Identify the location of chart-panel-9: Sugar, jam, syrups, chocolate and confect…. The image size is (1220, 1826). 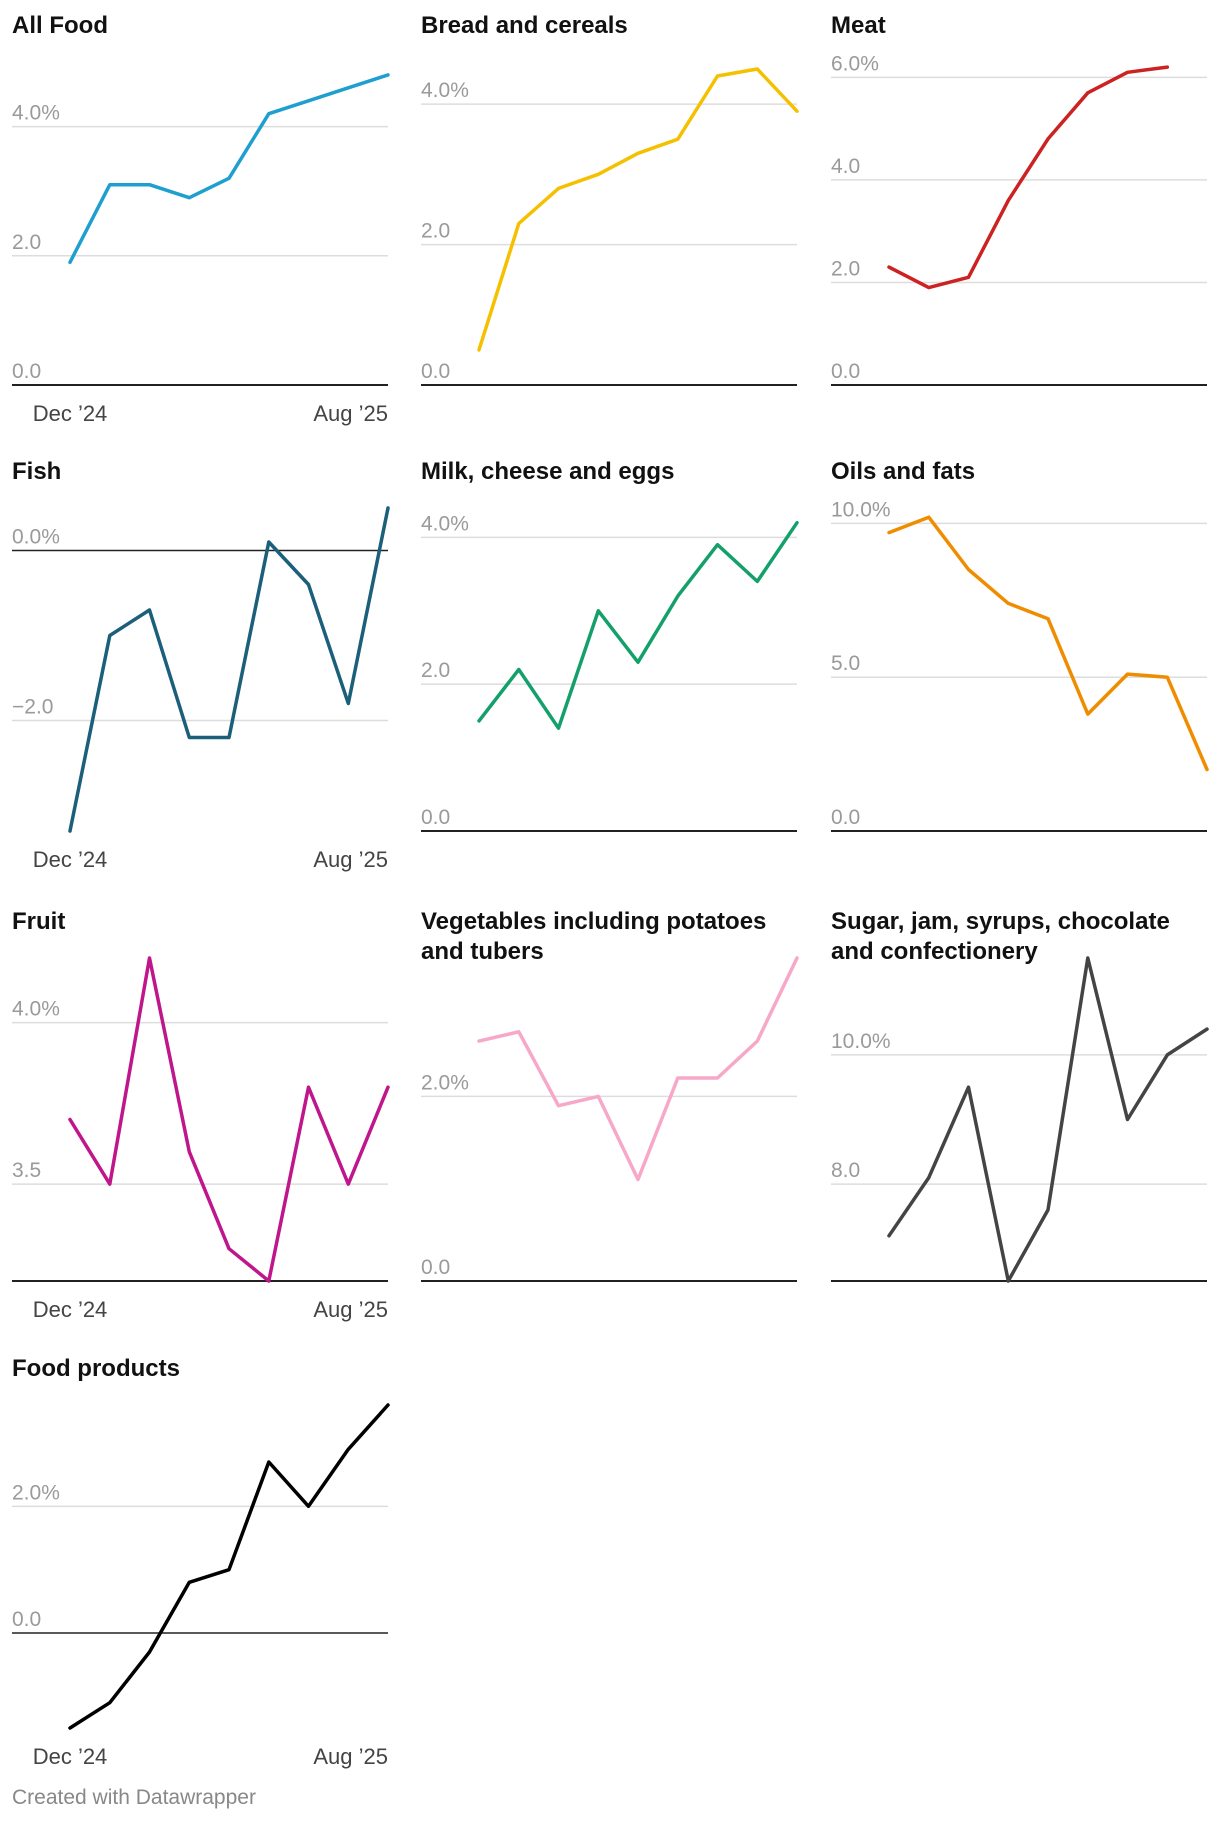
(1020, 1095).